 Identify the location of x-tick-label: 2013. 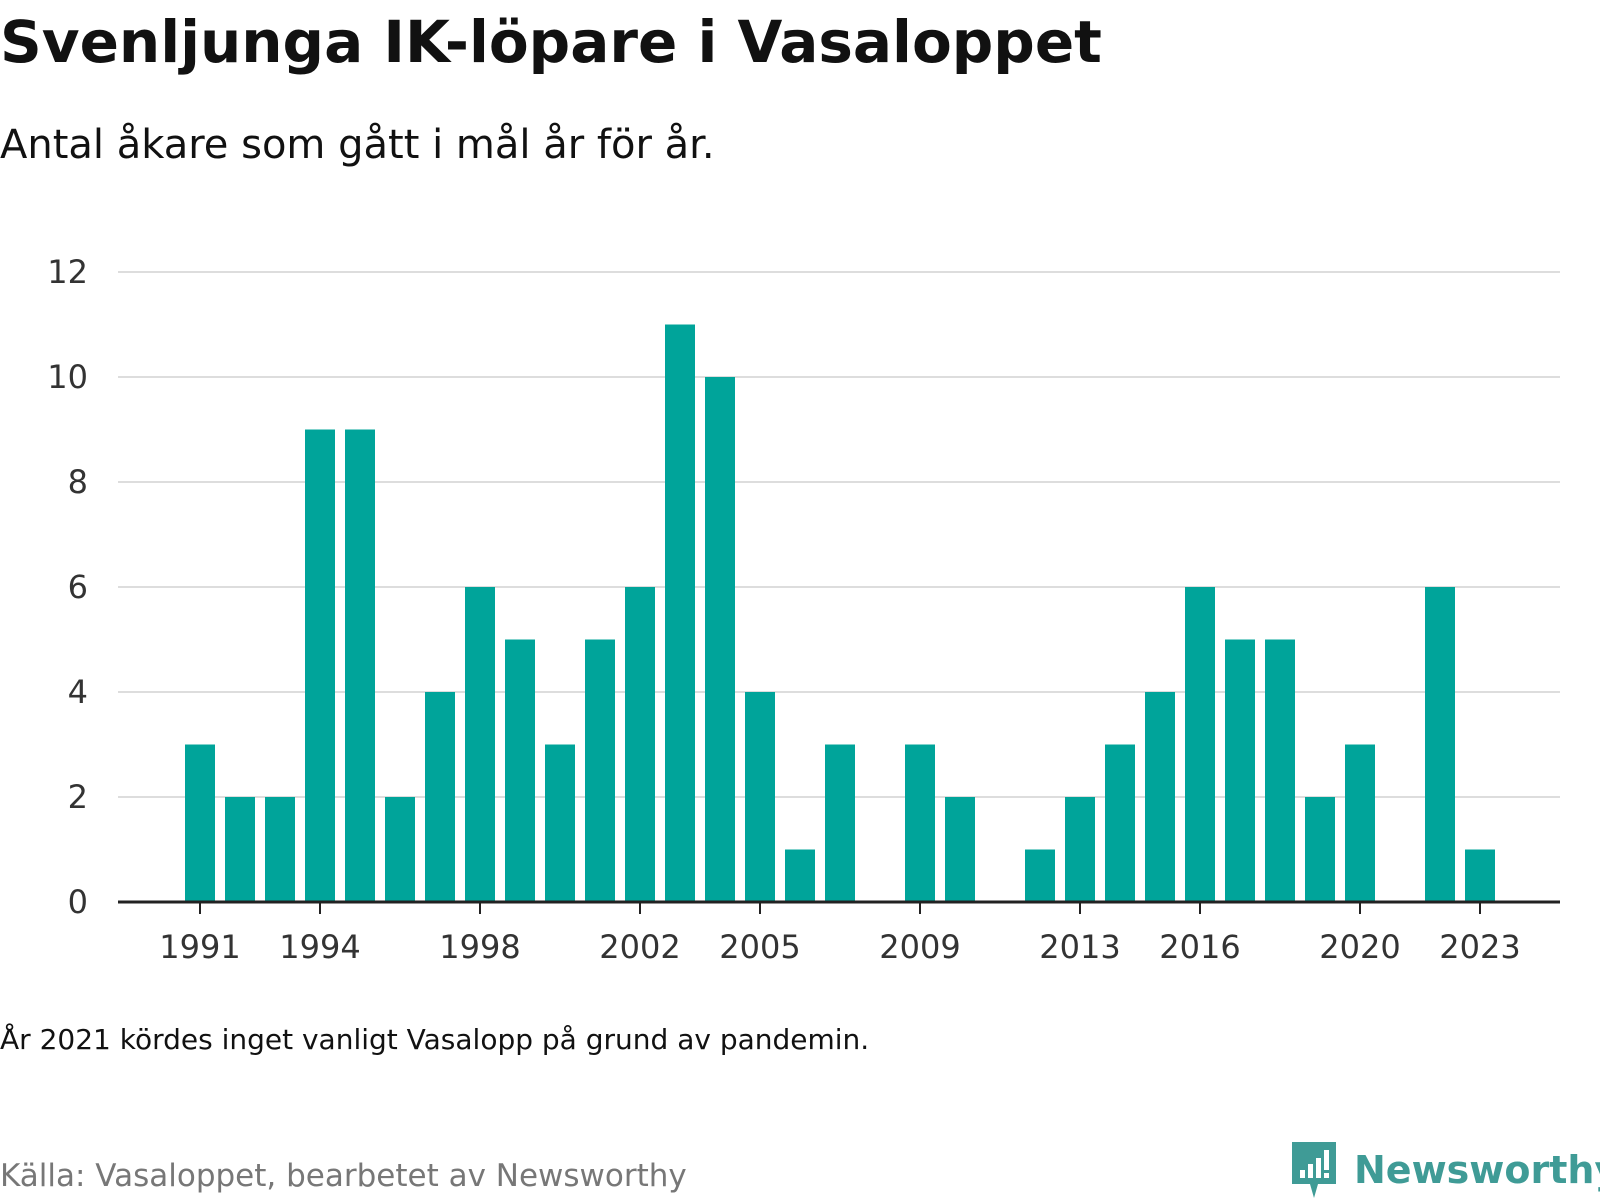
(1079, 947).